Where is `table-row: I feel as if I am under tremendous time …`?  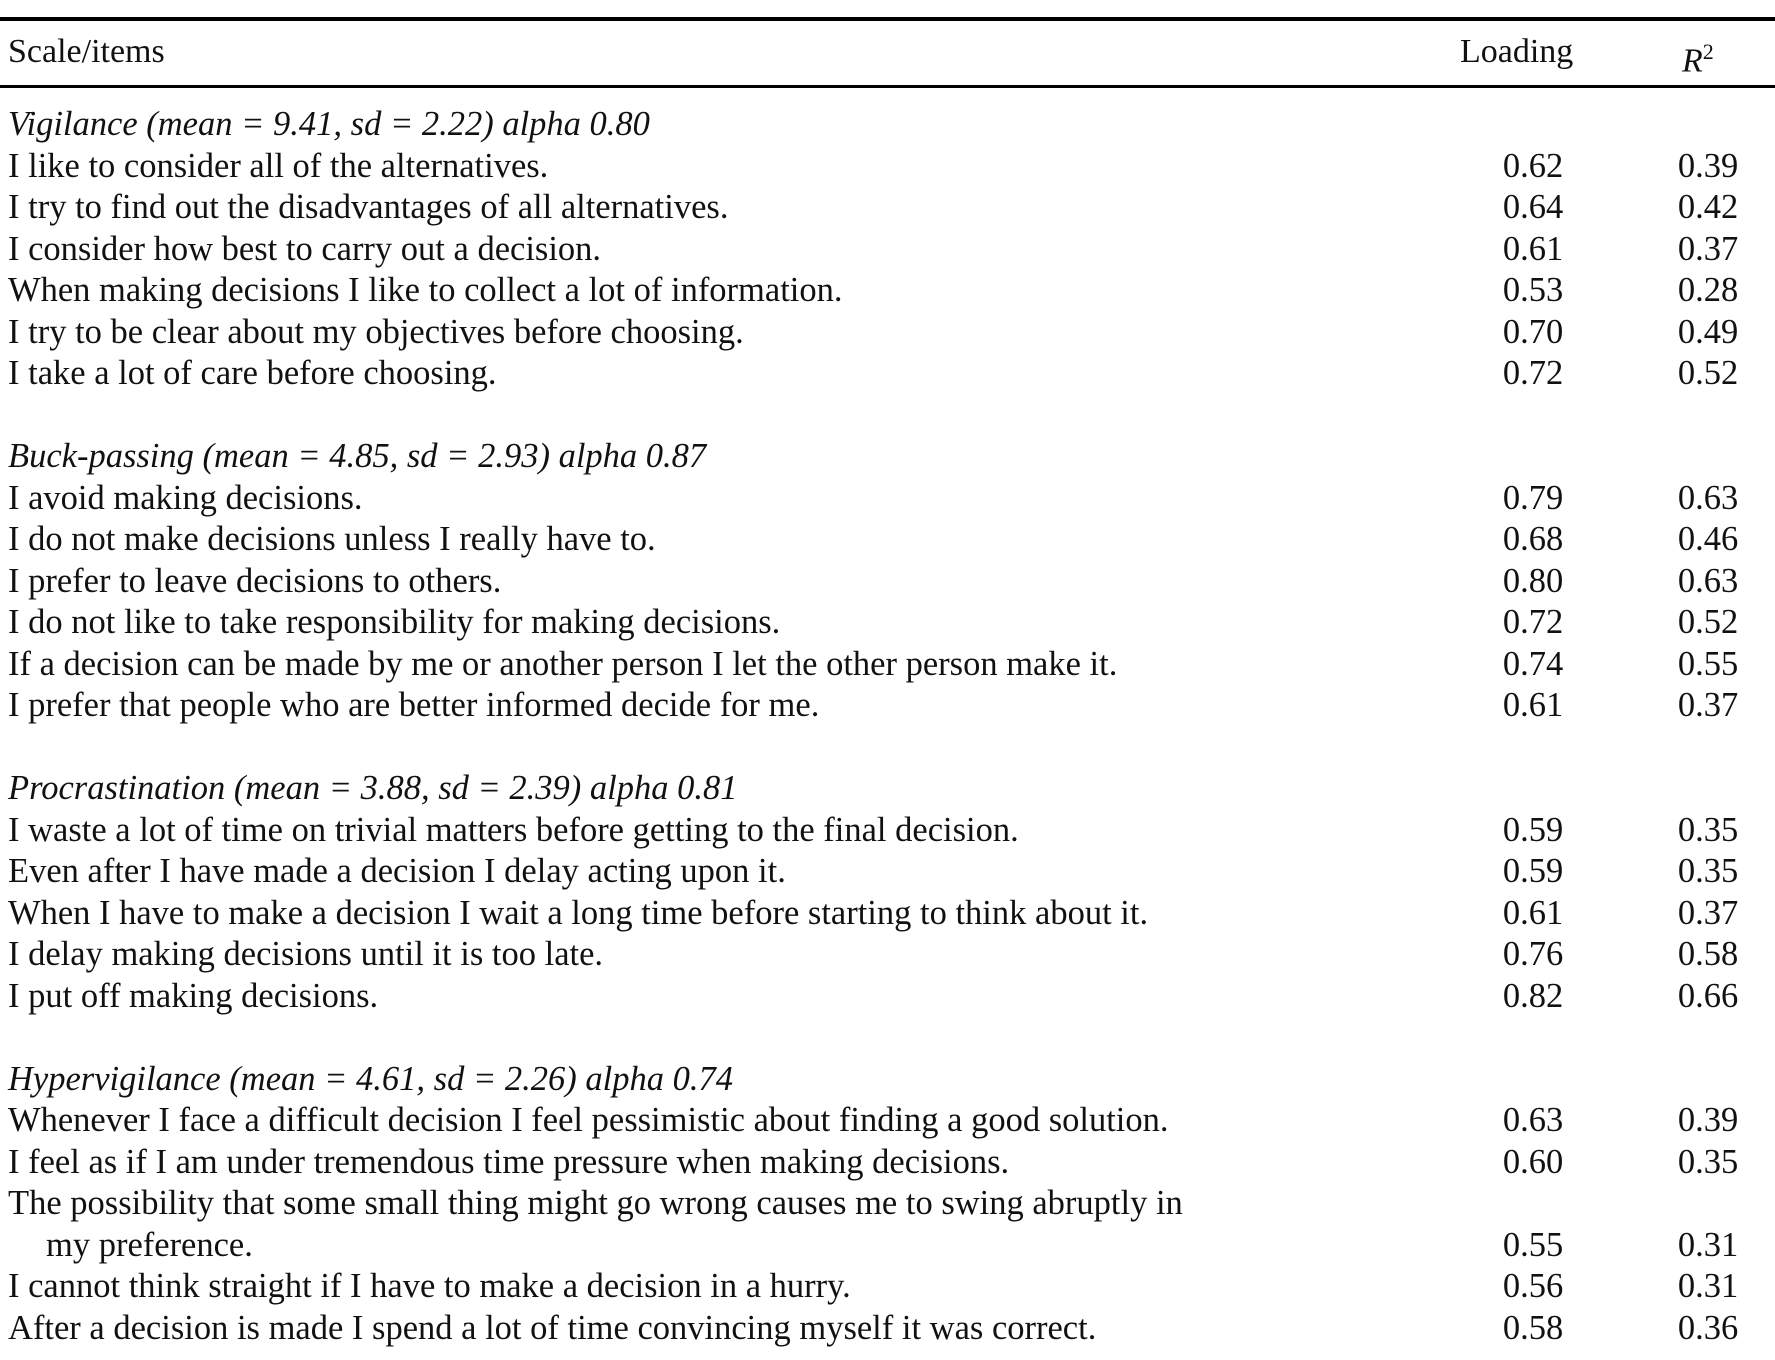
table-row: I feel as if I am under tremendous time … is located at coordinates (891, 1163).